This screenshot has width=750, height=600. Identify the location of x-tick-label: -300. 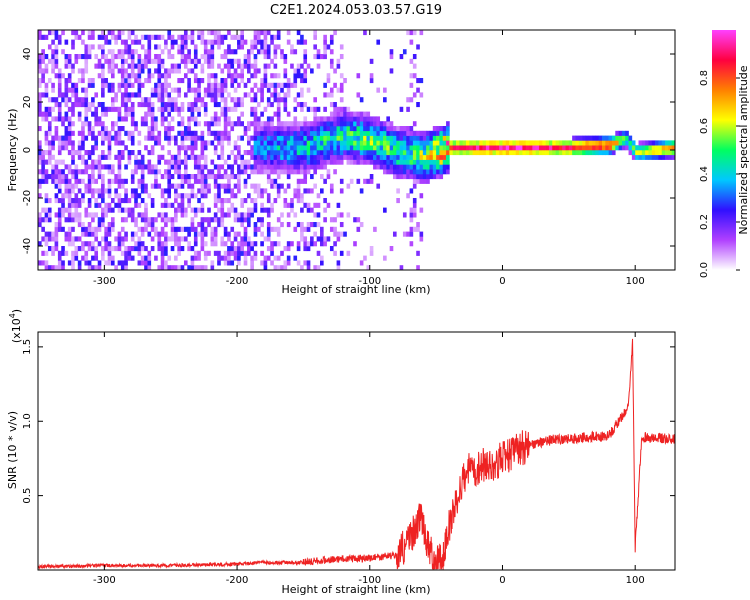
(104, 281).